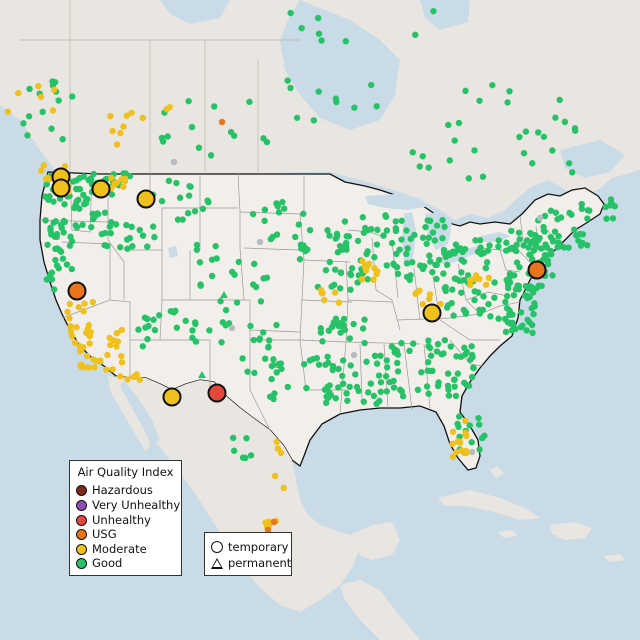 Image resolution: width=640 pixels, height=640 pixels. Describe the element at coordinates (119, 549) in the screenshot. I see `legend-label: Moderate` at that location.